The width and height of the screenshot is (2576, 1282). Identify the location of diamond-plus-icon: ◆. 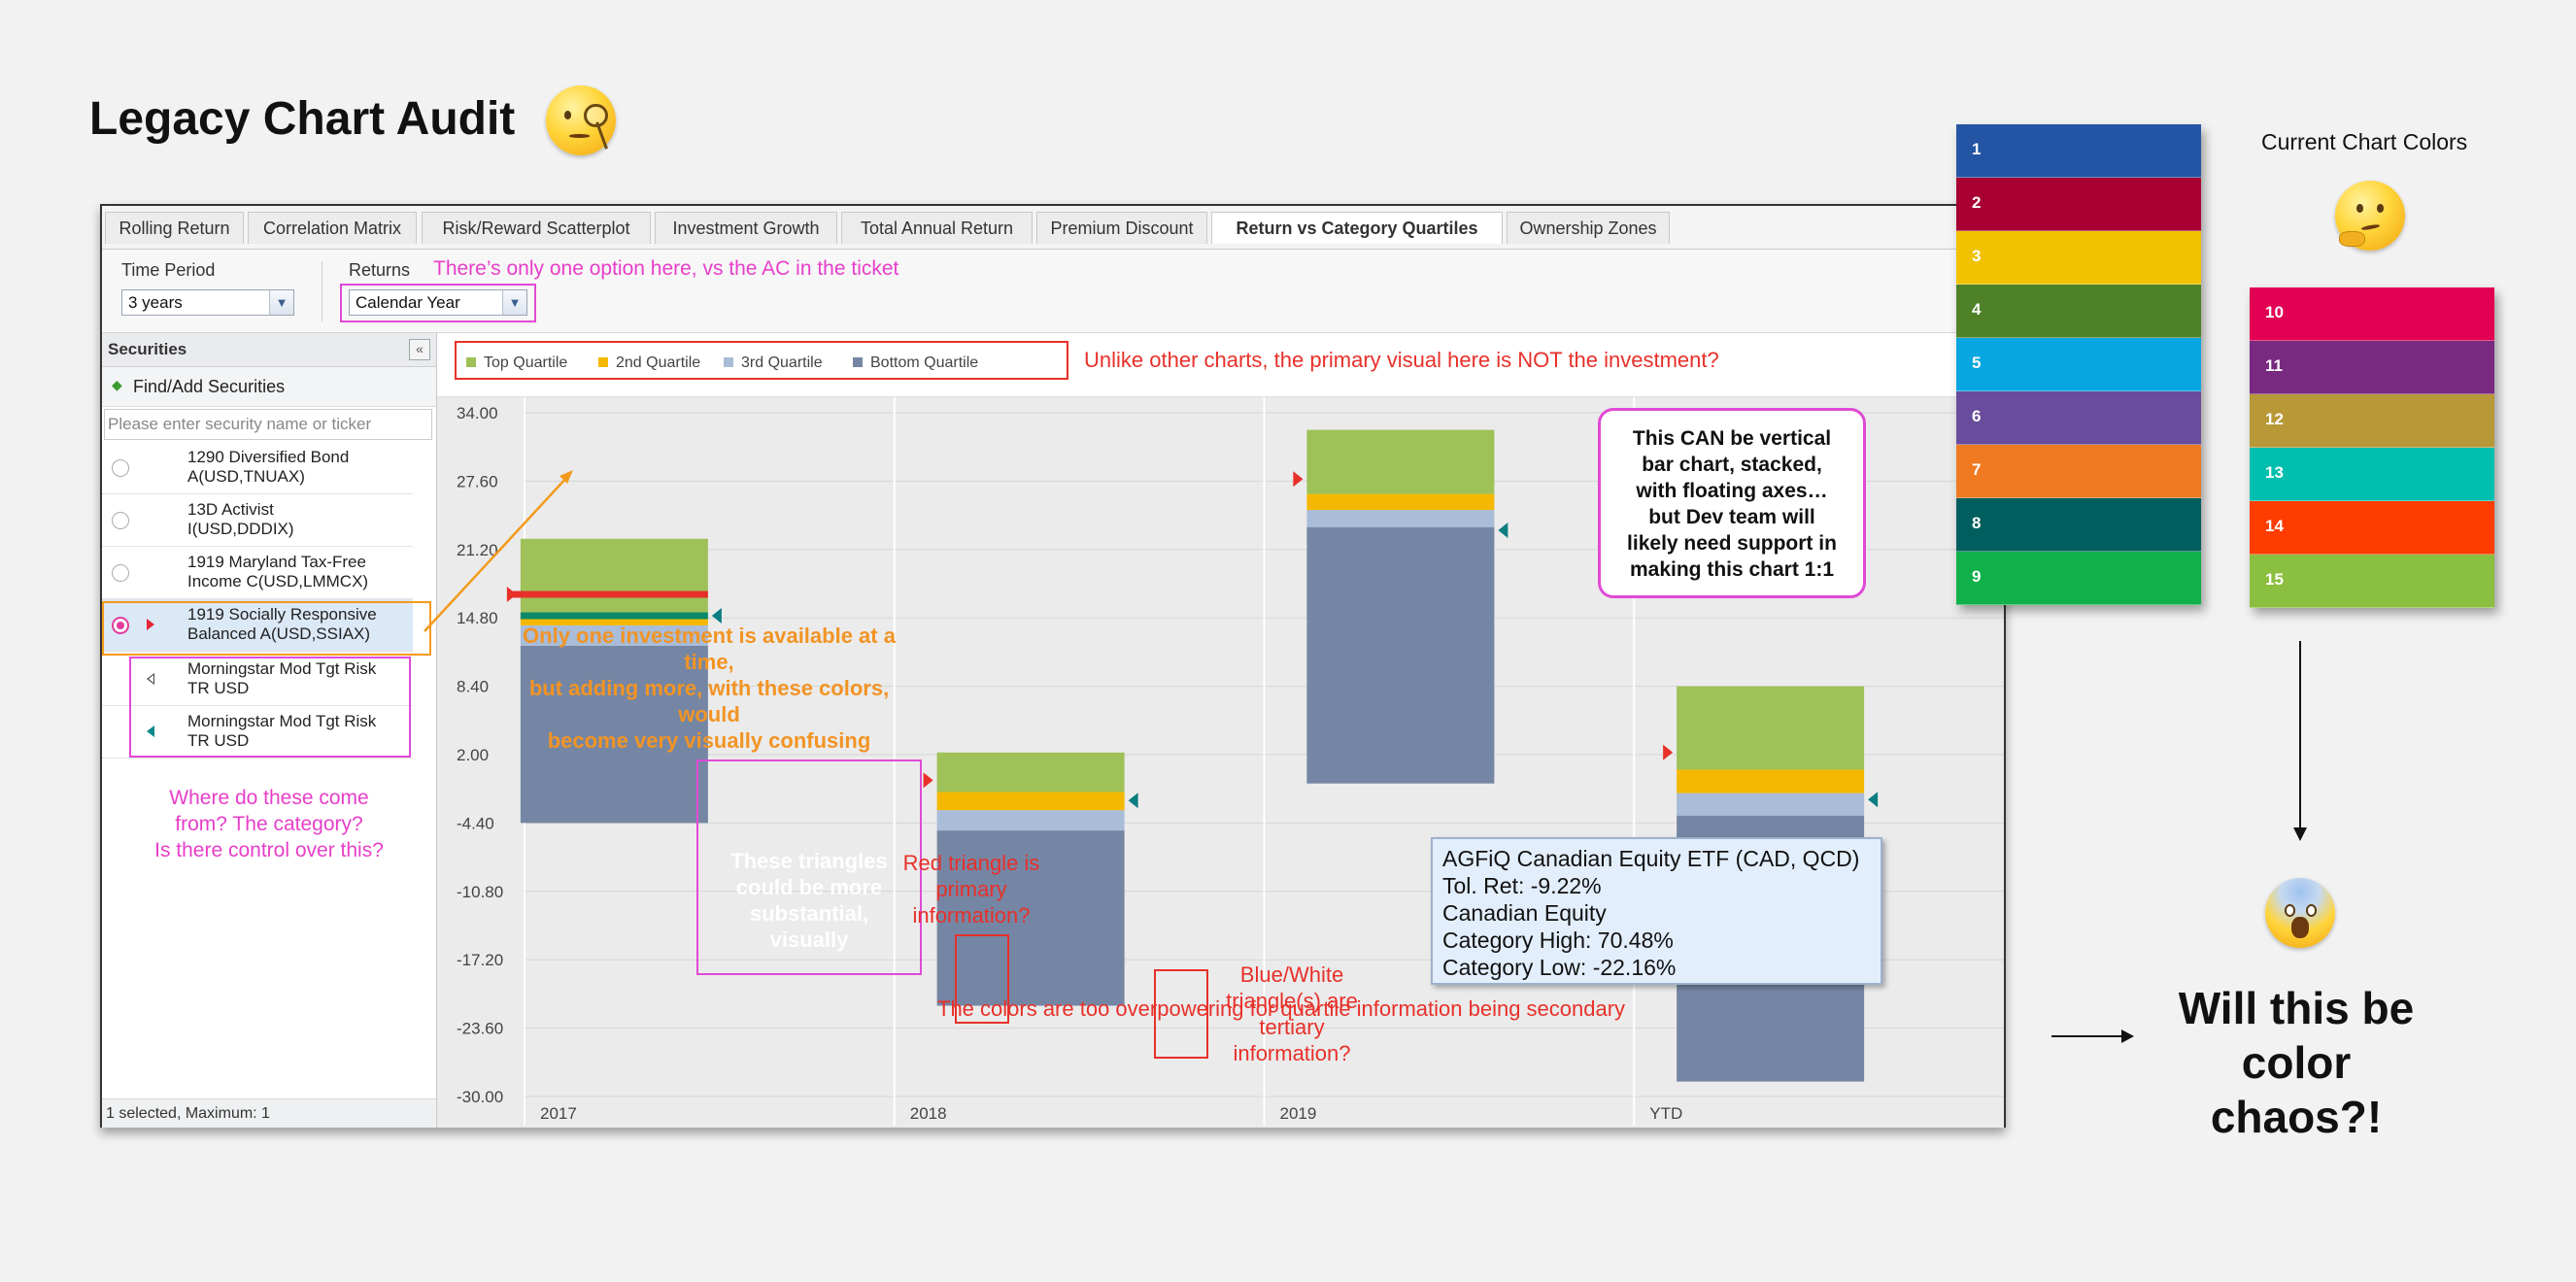
(117, 384).